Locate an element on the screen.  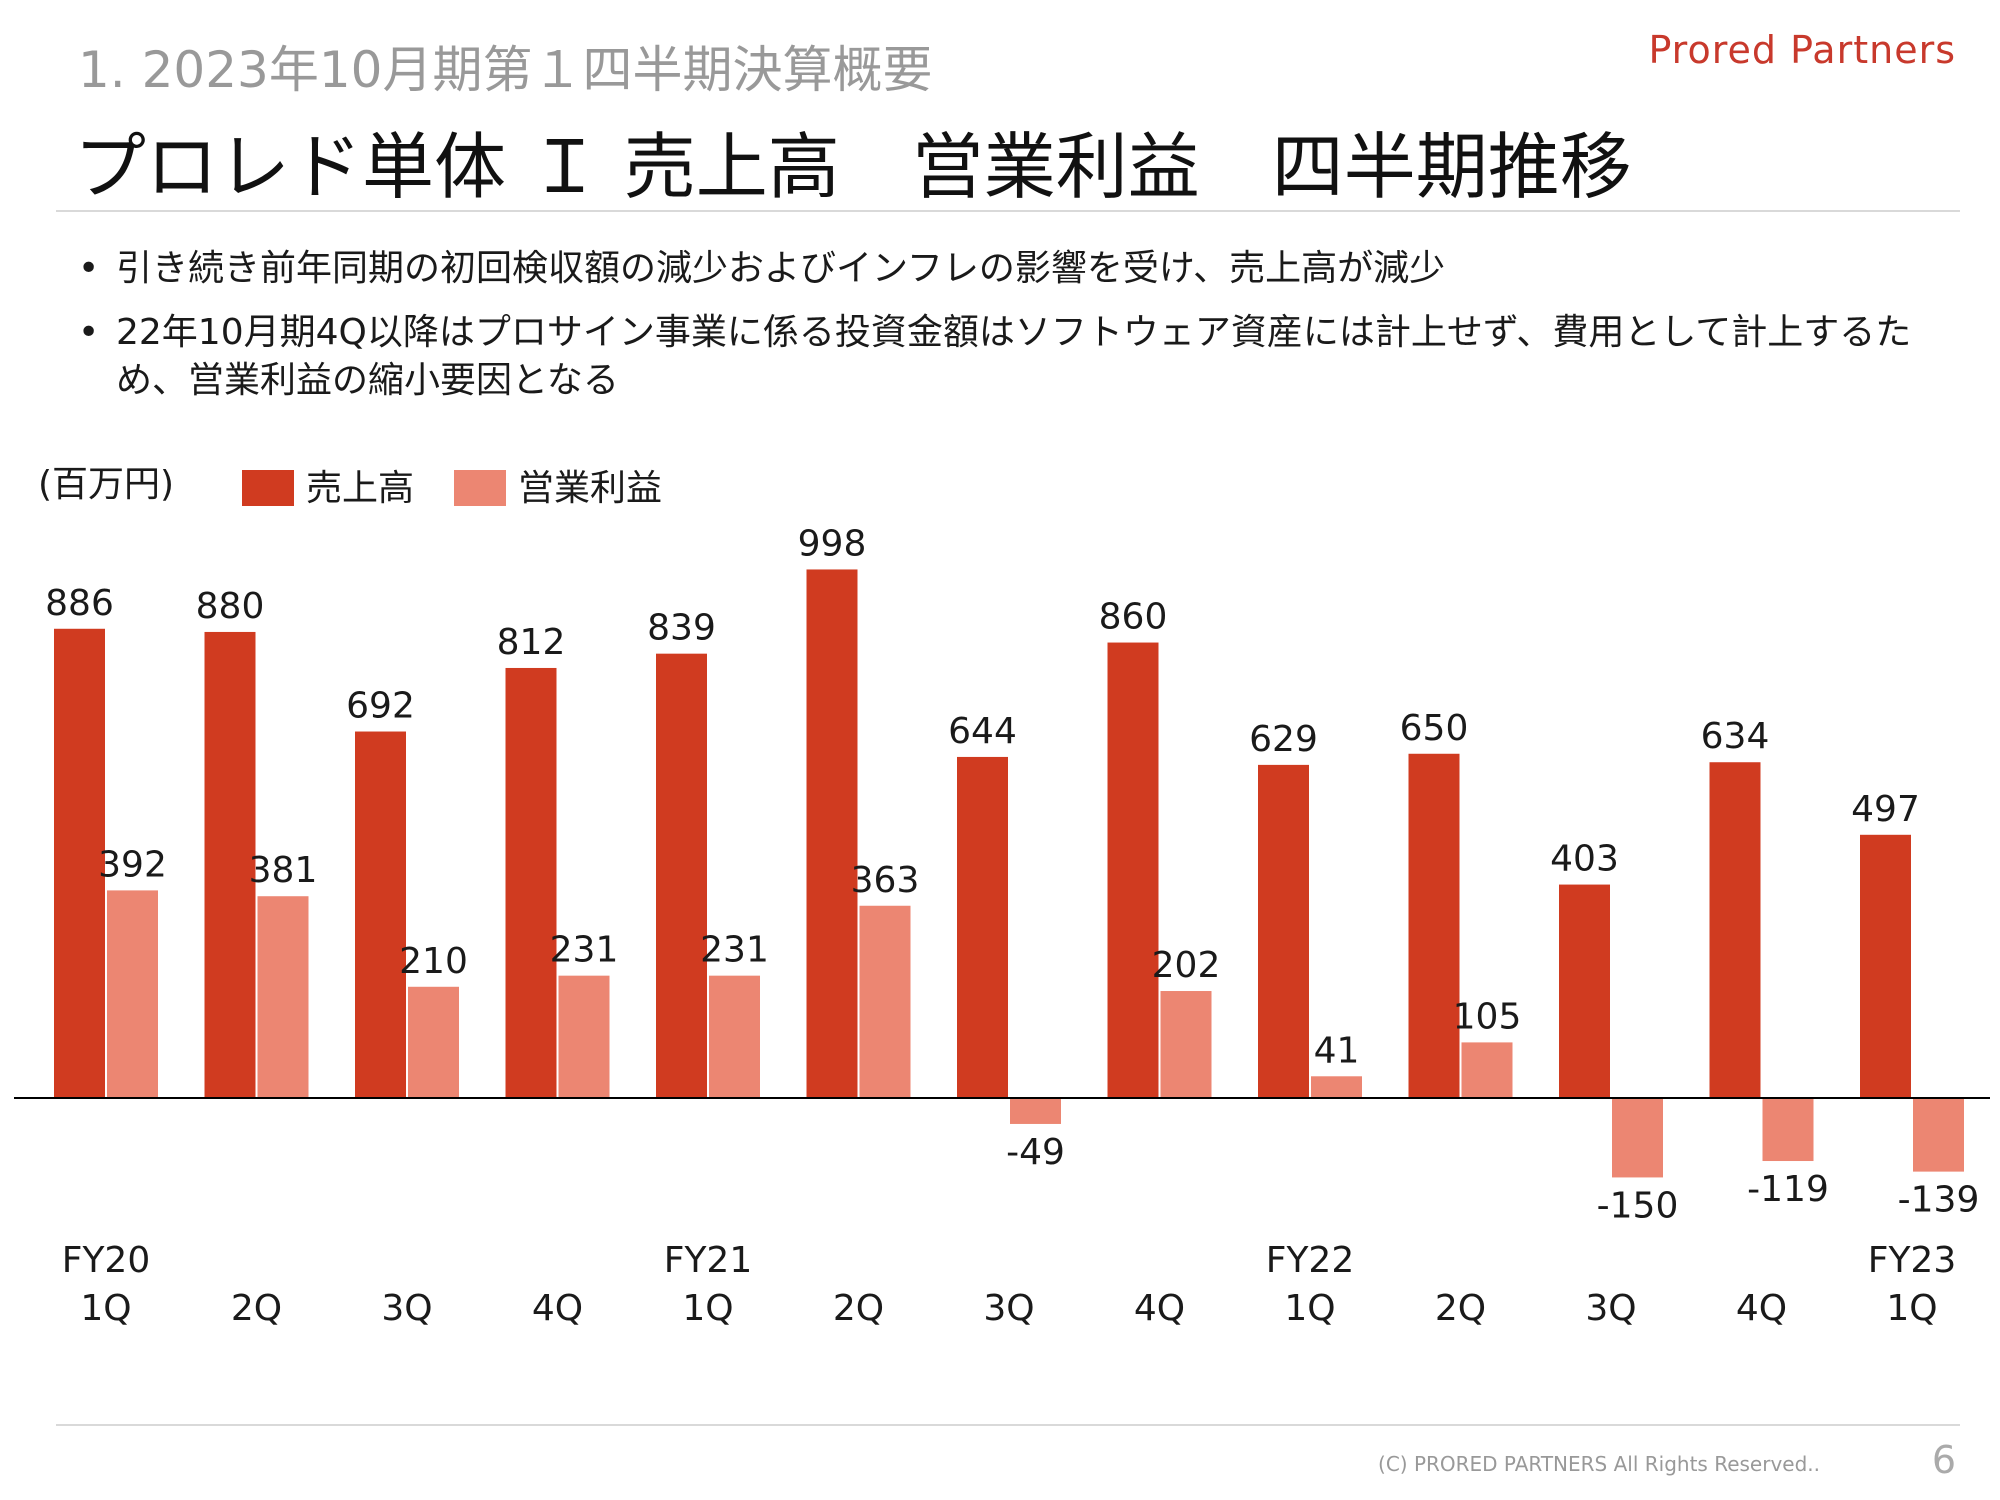
data-label: 105 is located at coordinates (1487, 1016).